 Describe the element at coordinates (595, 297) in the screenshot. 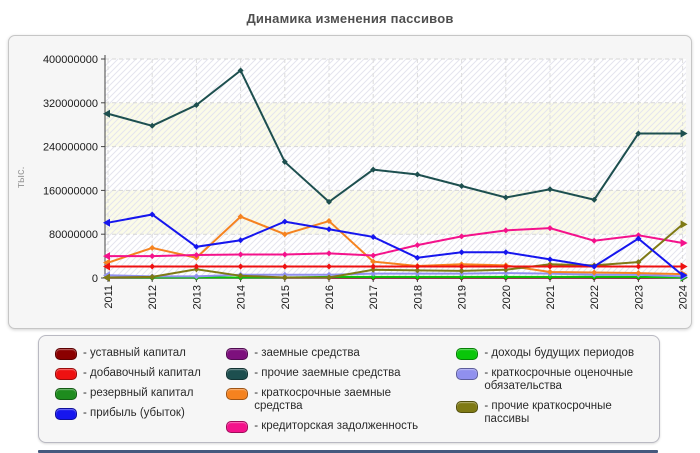

I see `svg-text: 2022` at that location.